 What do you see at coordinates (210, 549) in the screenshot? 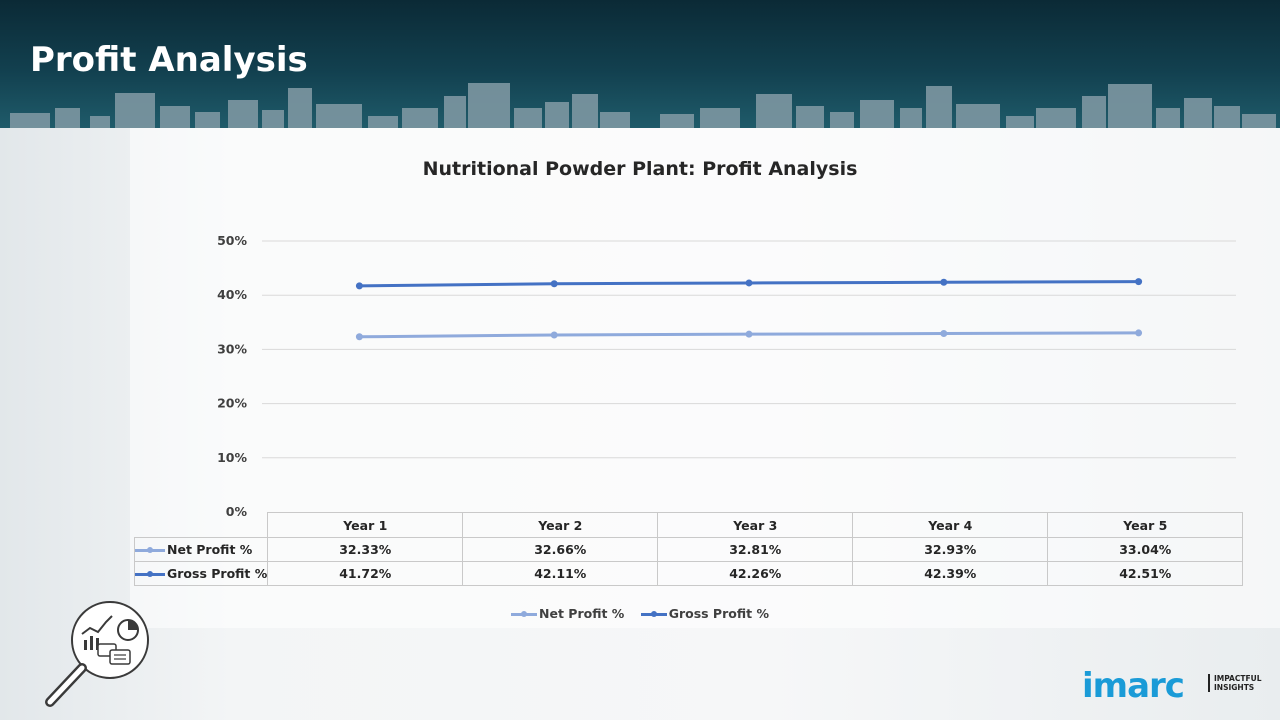
I see `series-name: Net Profit %` at bounding box center [210, 549].